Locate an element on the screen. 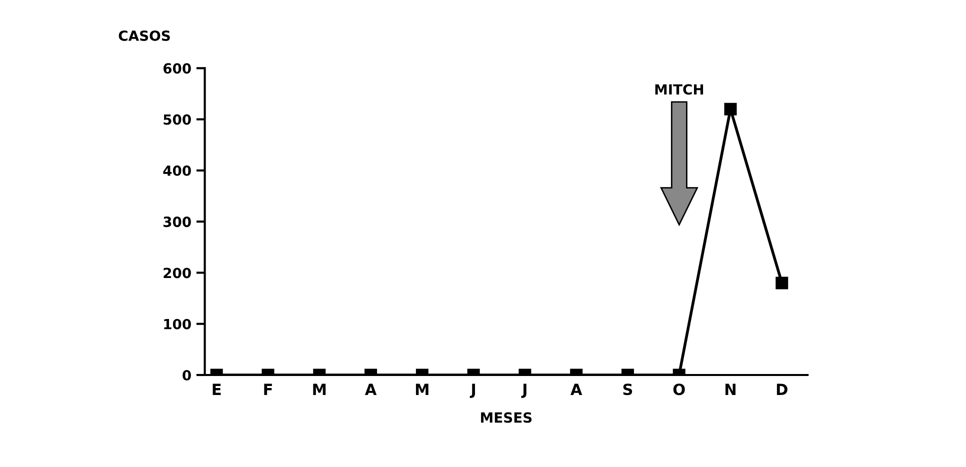  y-tick-label: 300 is located at coordinates (177, 222).